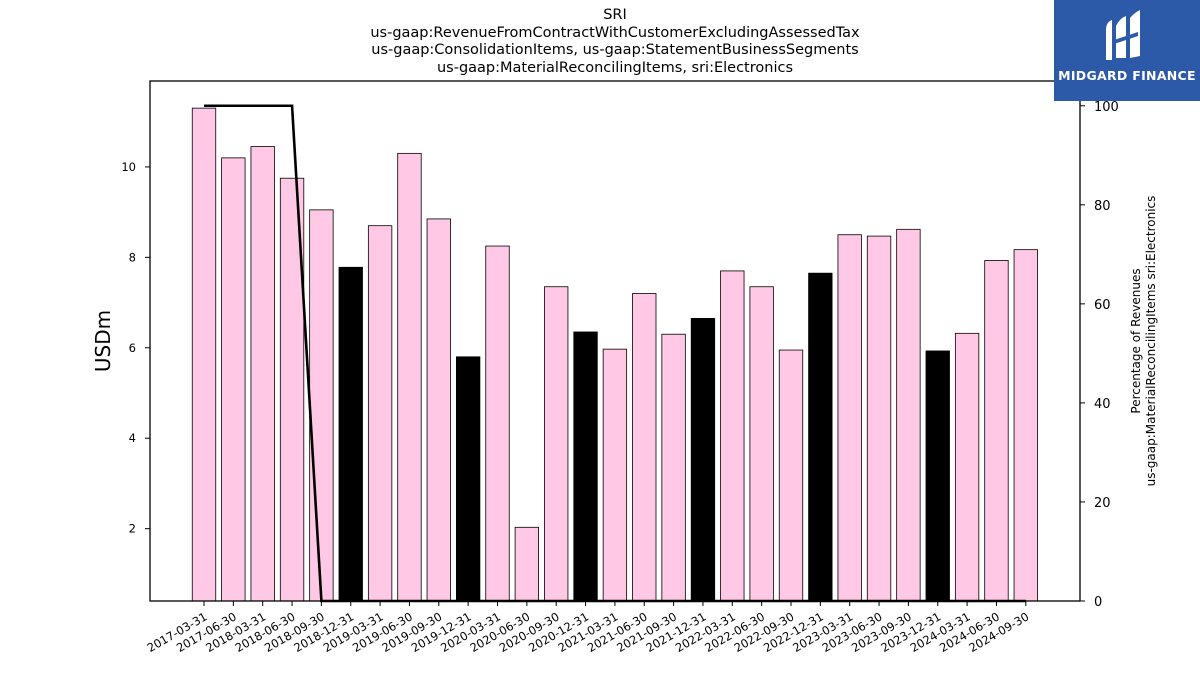  I want to click on y2-tick-label-0: 0, so click(1098, 602).